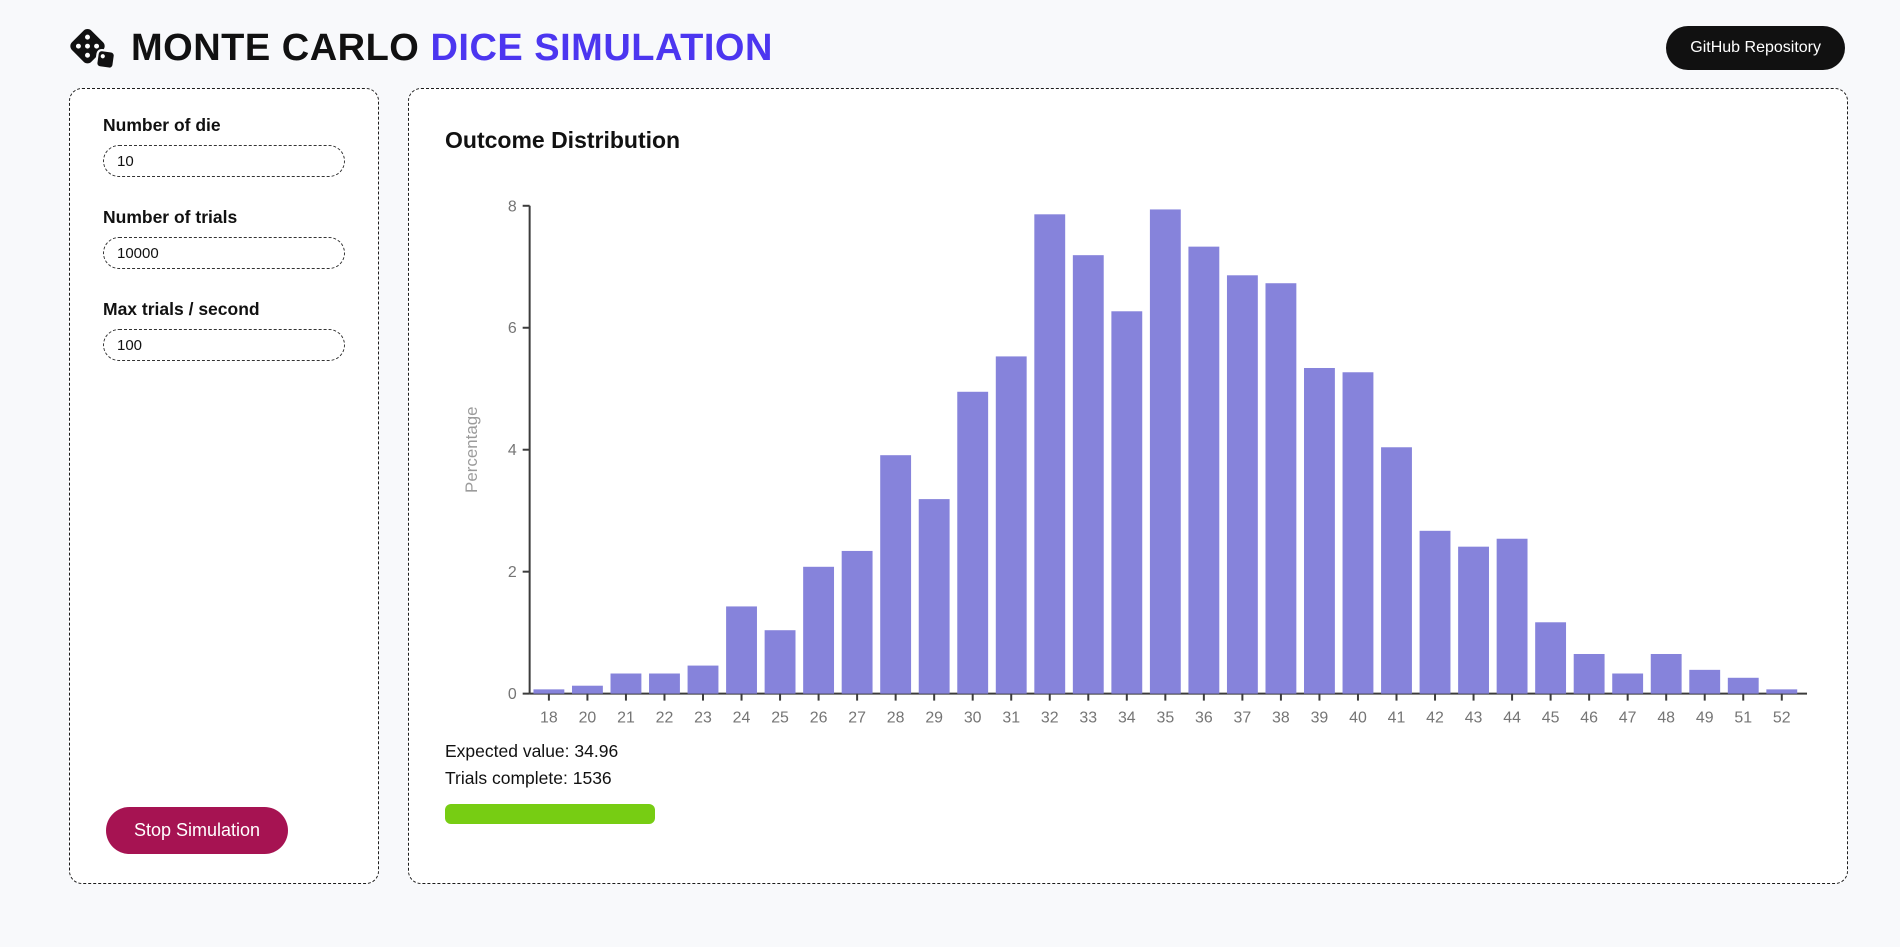  I want to click on x-tick-label-31: 31, so click(1011, 718).